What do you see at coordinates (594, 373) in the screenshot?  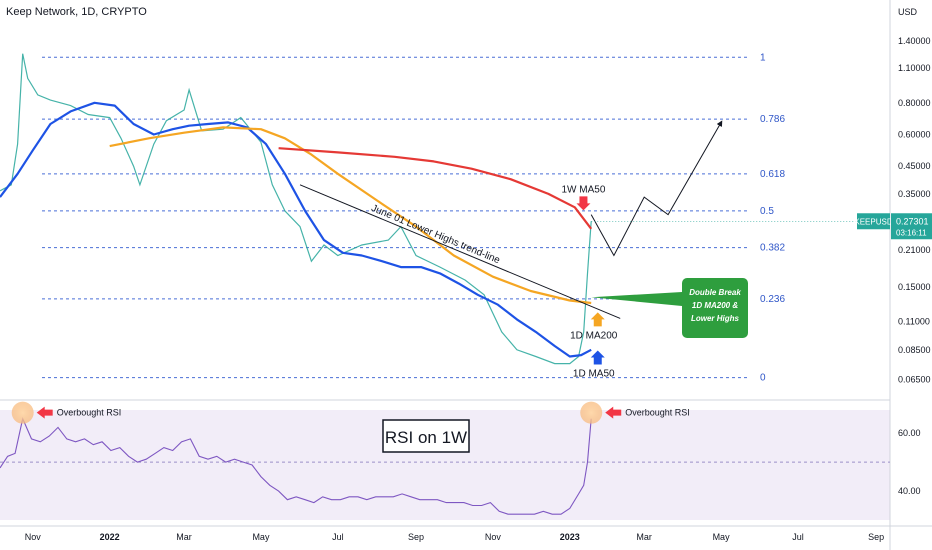 I see `annotation-label: 1D MA50` at bounding box center [594, 373].